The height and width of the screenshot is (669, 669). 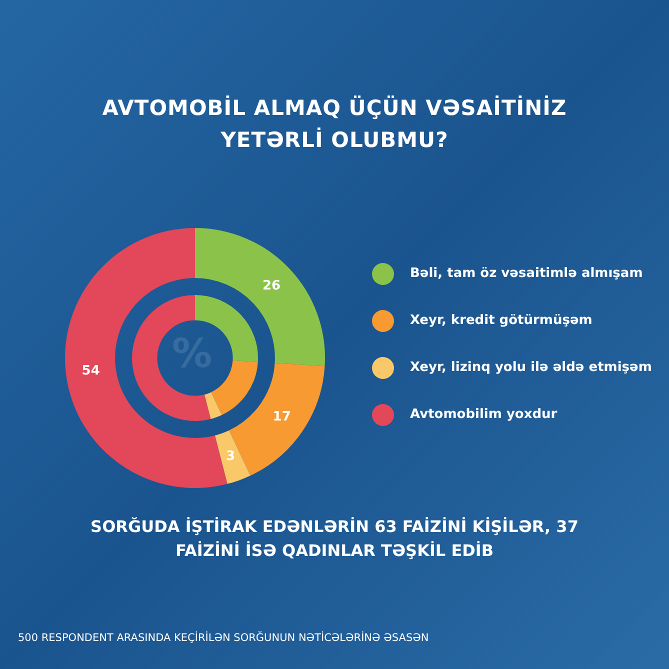 I want to click on text: 500 RESPONDENT ARASINDA KEÇİRİLƏN SORĞUNUN NƏTİCƏLƏRİNƏ ƏSASƏN, so click(x=223, y=638).